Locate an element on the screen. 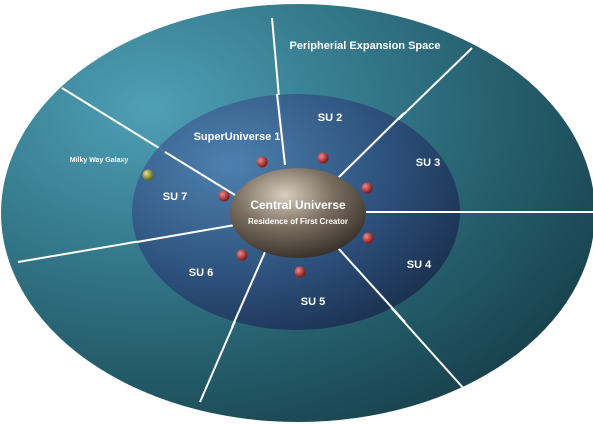 The image size is (593, 425). region-label: SU 7 is located at coordinates (175, 197).